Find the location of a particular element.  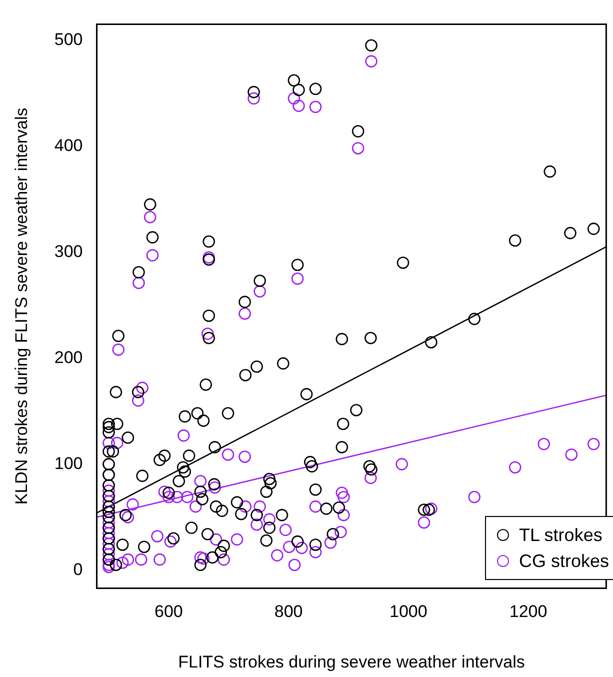

legend-label: TL strokes is located at coordinates (560, 535).